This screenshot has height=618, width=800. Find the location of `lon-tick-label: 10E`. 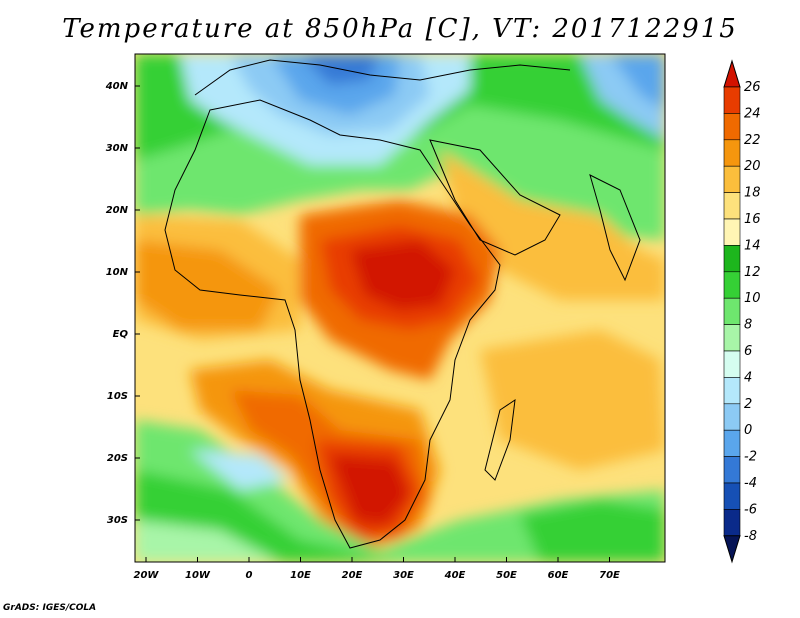

lon-tick-label: 10E is located at coordinates (300, 575).